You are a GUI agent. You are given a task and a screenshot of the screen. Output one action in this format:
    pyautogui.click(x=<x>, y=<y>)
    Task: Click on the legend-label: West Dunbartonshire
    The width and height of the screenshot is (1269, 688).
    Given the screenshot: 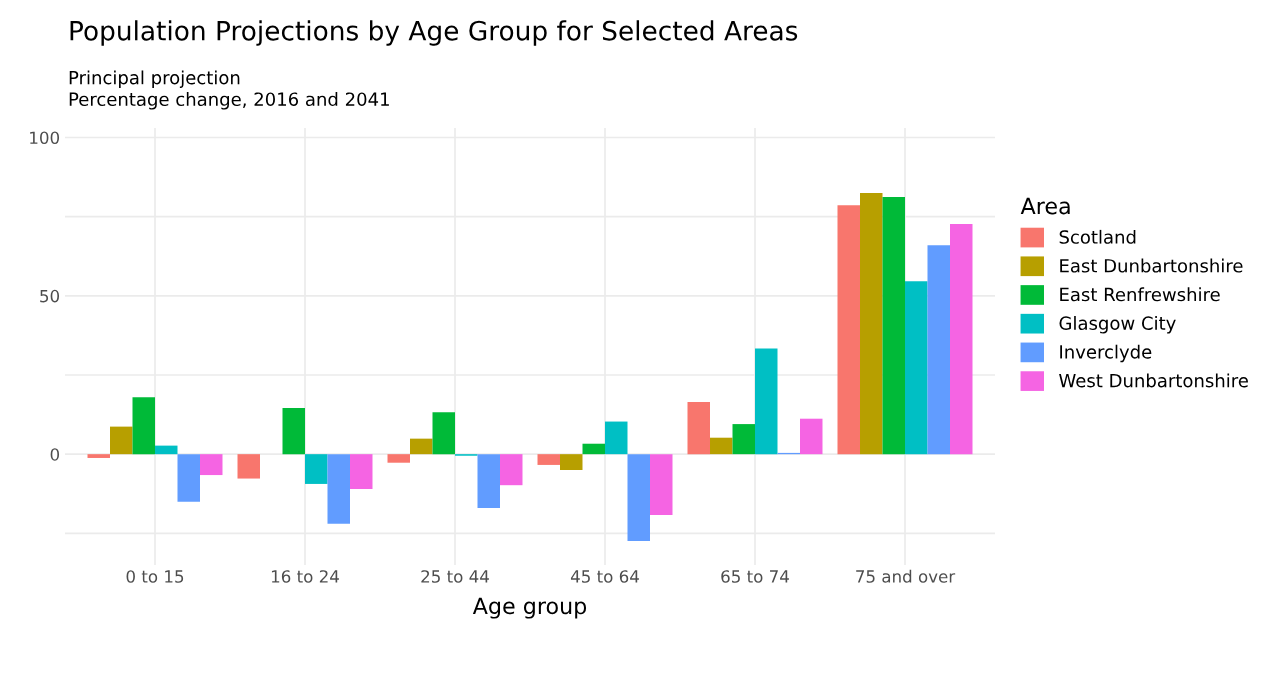 What is the action you would take?
    pyautogui.click(x=1153, y=380)
    